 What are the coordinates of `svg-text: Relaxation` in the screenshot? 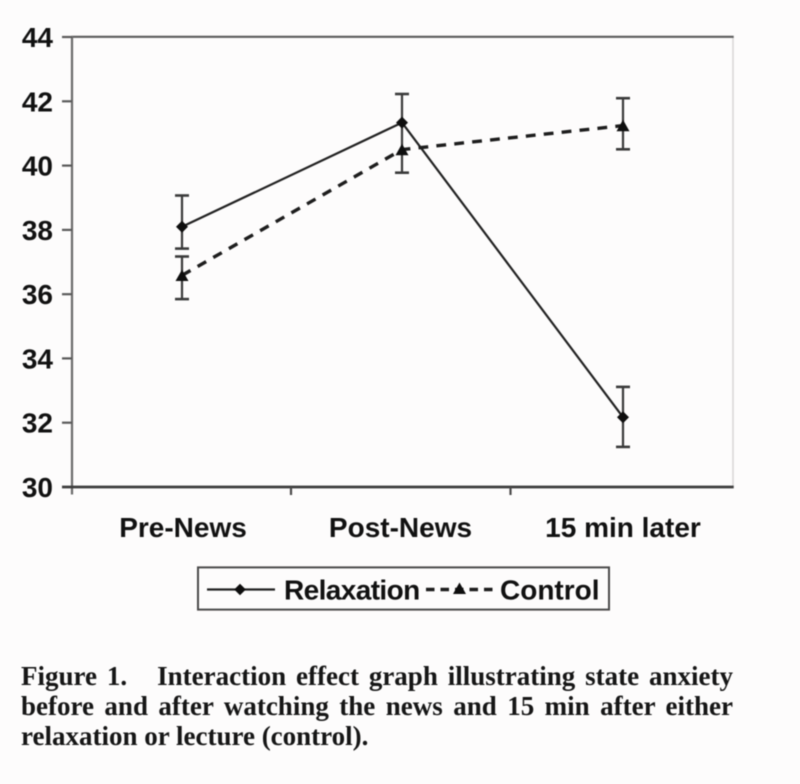 It's located at (352, 590).